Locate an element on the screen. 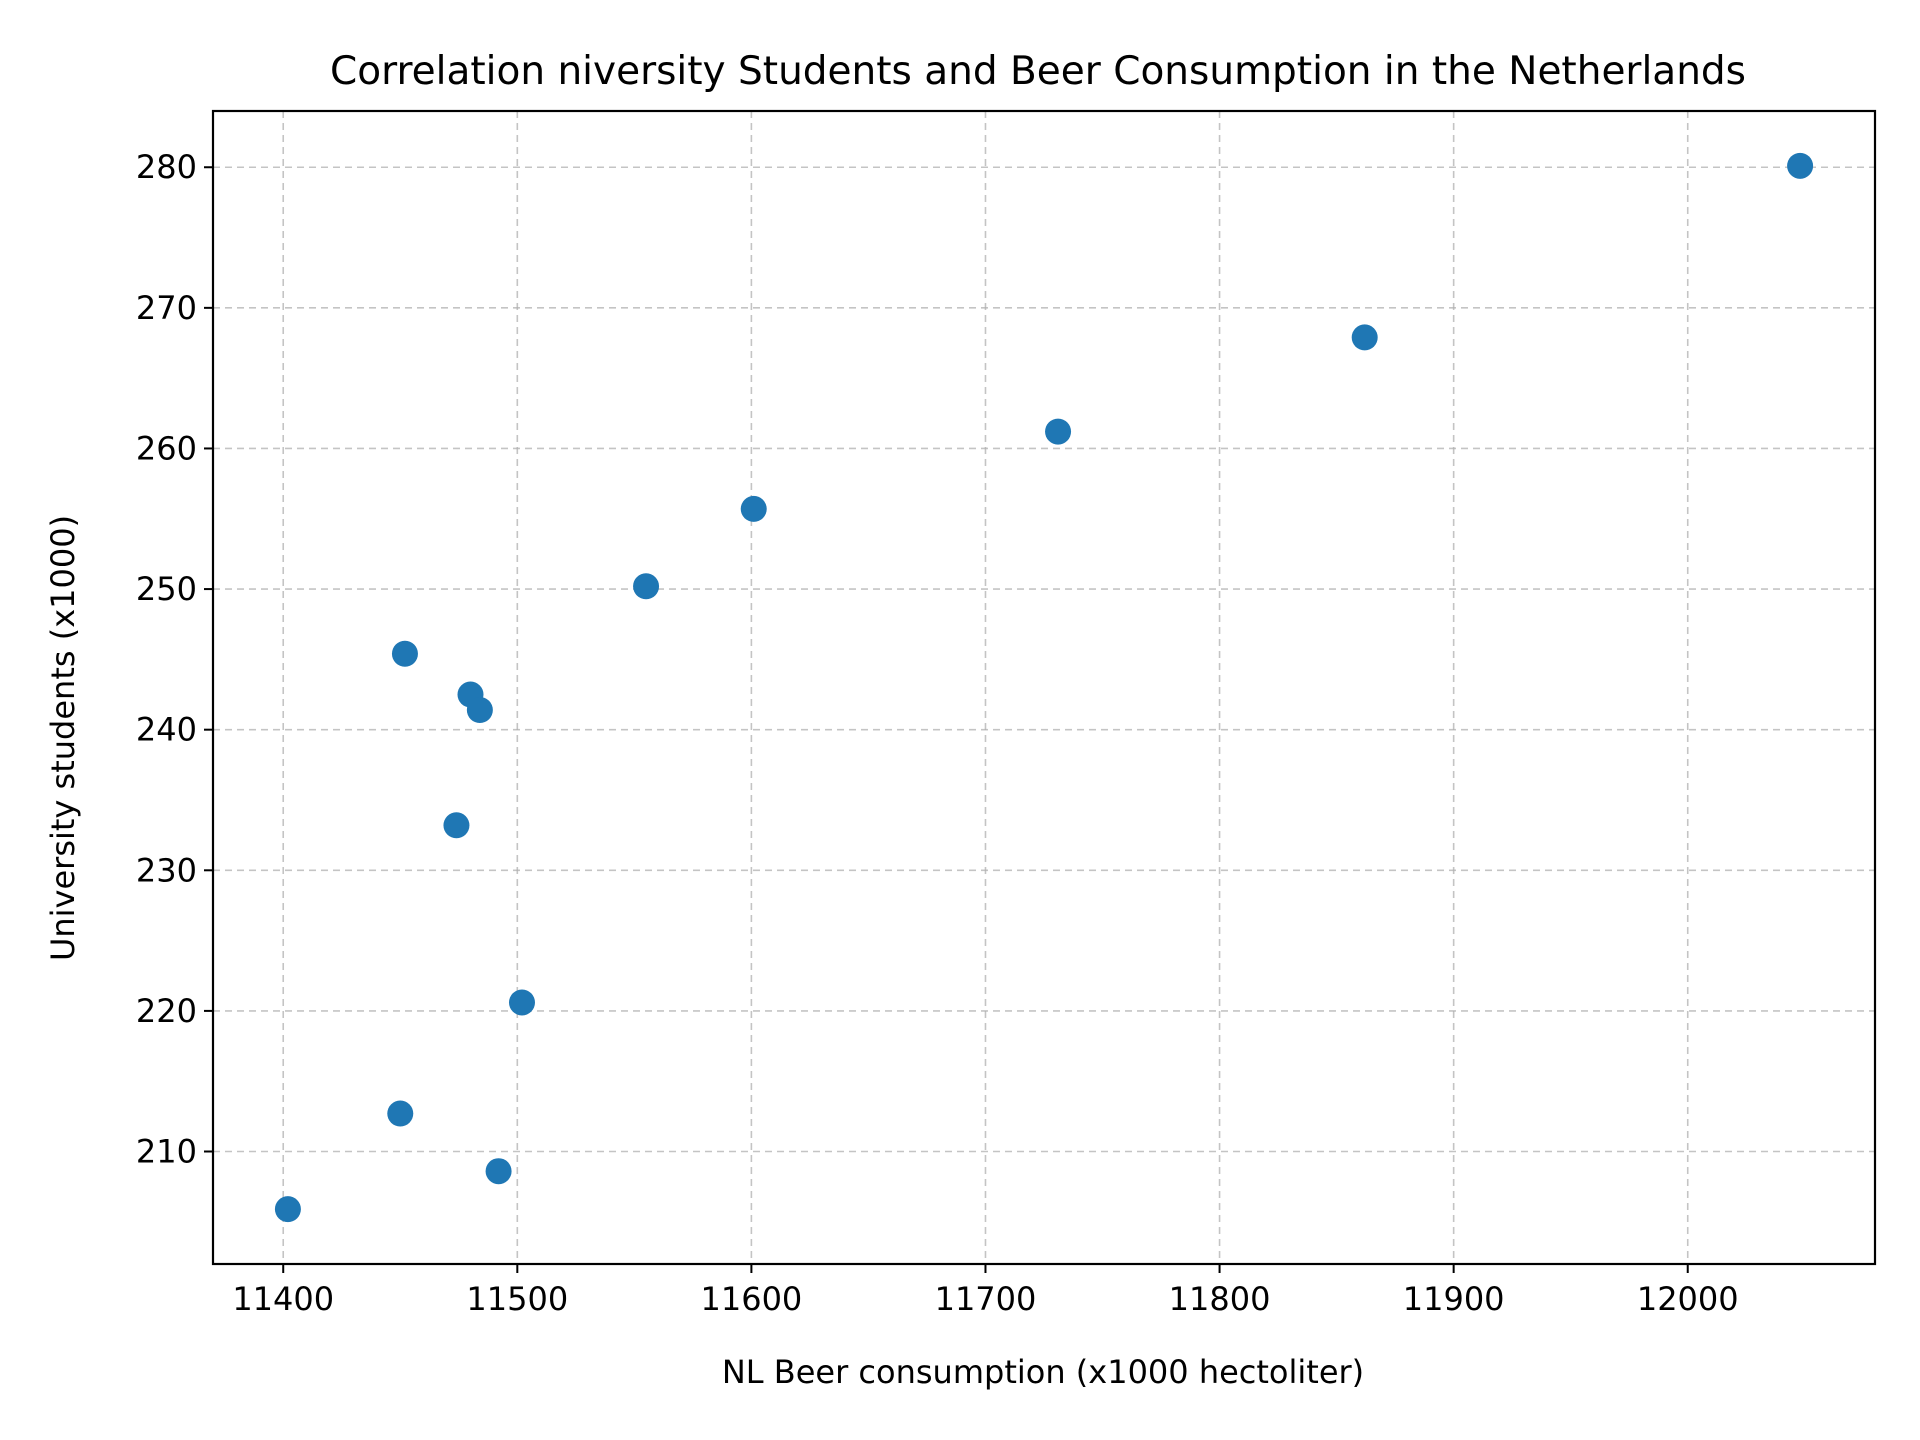 The width and height of the screenshot is (1920, 1440). y-tick-label: 280 is located at coordinates (166, 167).